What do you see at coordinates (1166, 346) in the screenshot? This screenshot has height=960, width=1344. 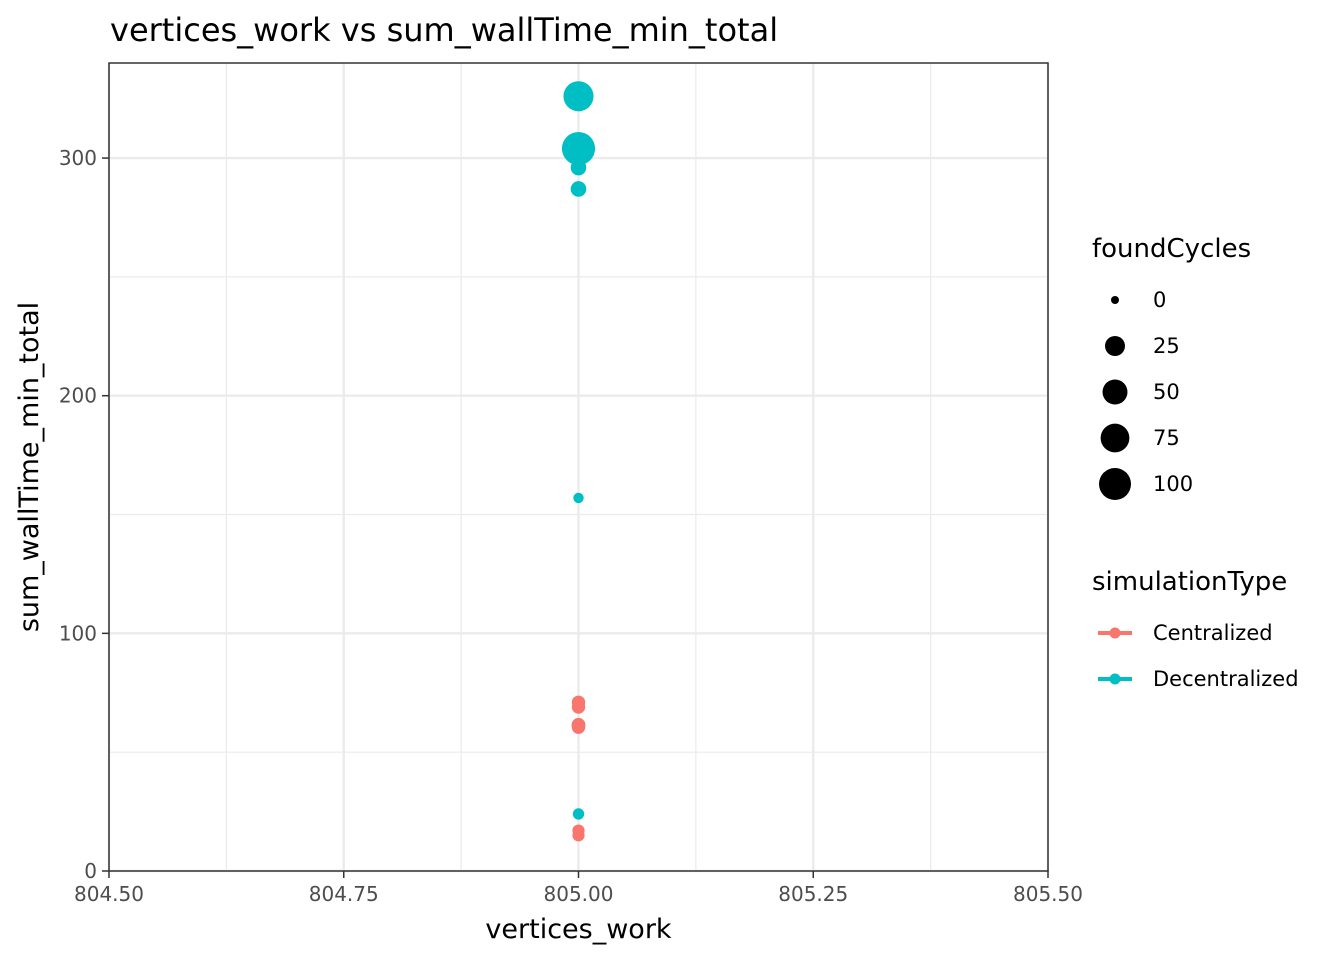 I see `legend-size-label: 25` at bounding box center [1166, 346].